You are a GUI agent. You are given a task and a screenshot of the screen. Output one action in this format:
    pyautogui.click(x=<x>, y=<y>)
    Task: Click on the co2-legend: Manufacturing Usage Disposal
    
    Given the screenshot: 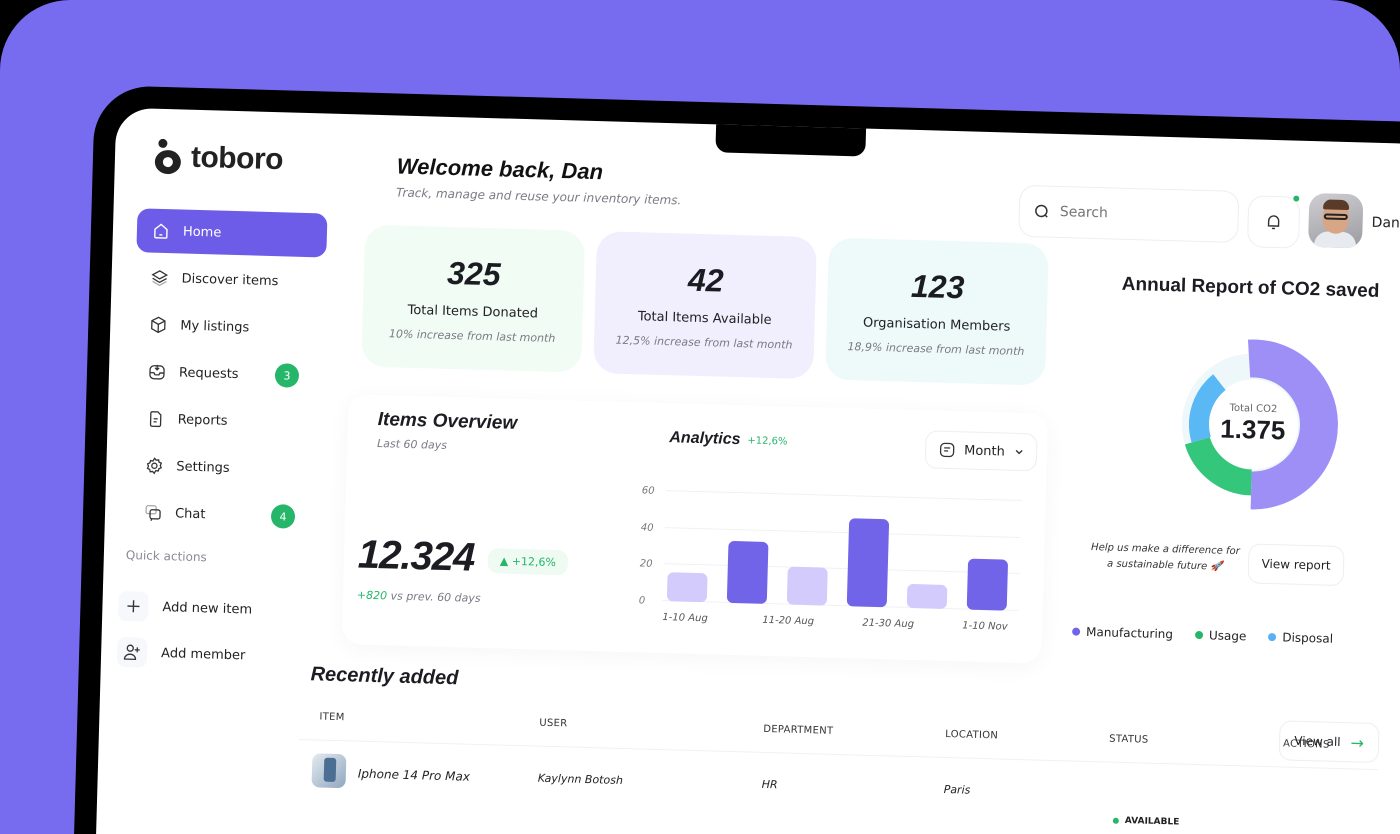 What is the action you would take?
    pyautogui.click(x=1202, y=635)
    